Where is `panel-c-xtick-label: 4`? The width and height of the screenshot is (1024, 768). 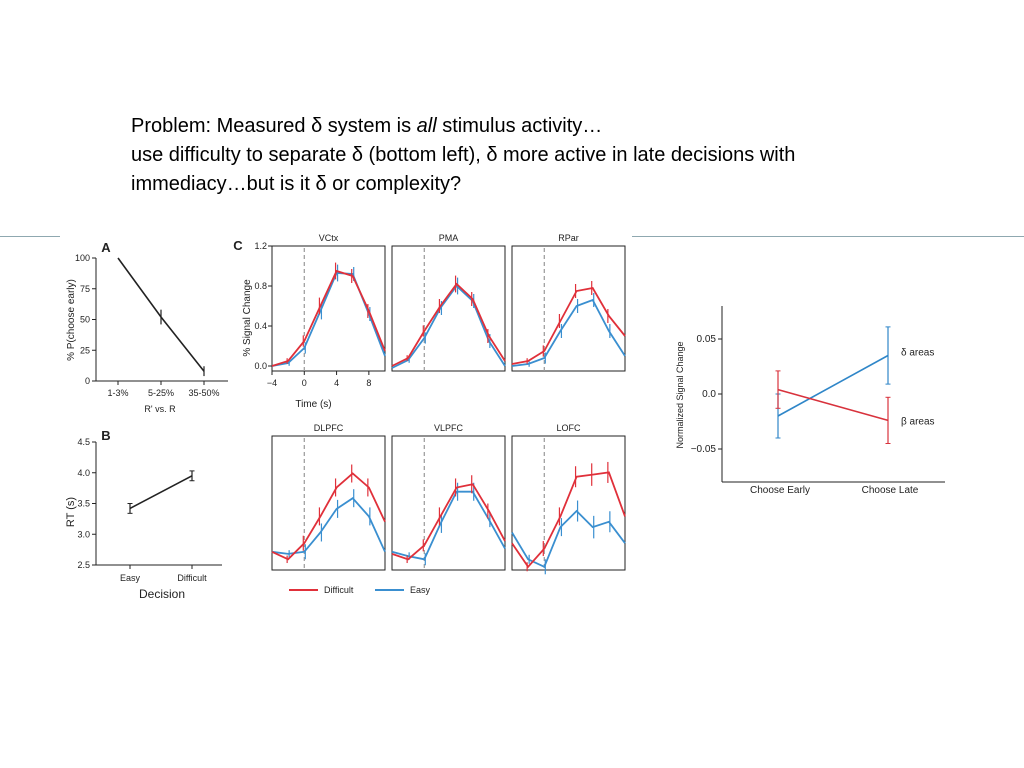
panel-c-xtick-label: 4 is located at coordinates (336, 383).